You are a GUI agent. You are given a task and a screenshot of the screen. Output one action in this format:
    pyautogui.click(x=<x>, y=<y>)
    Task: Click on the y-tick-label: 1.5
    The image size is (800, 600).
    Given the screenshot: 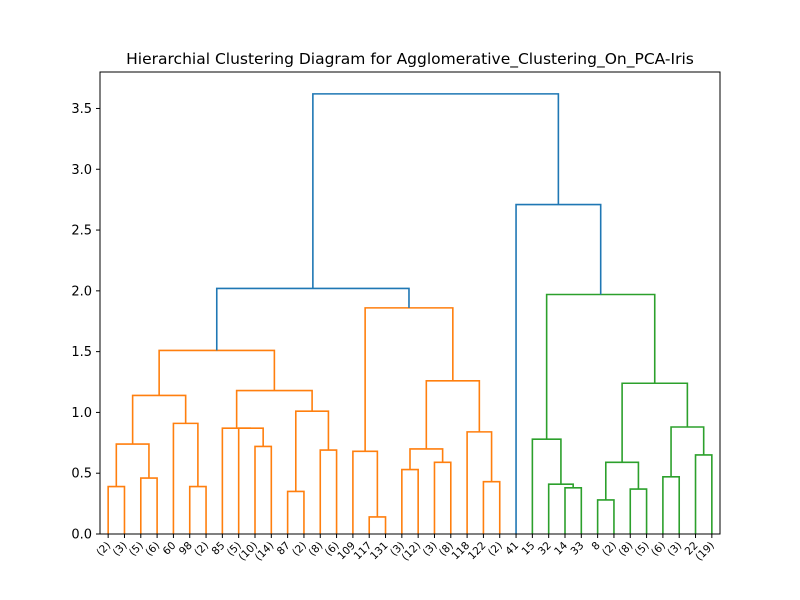 What is the action you would take?
    pyautogui.click(x=81, y=352)
    